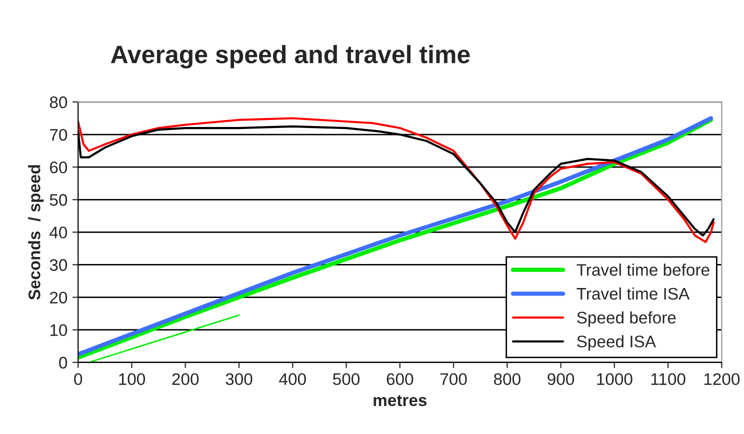 The height and width of the screenshot is (434, 744). I want to click on y-tick-label: 80, so click(59, 102).